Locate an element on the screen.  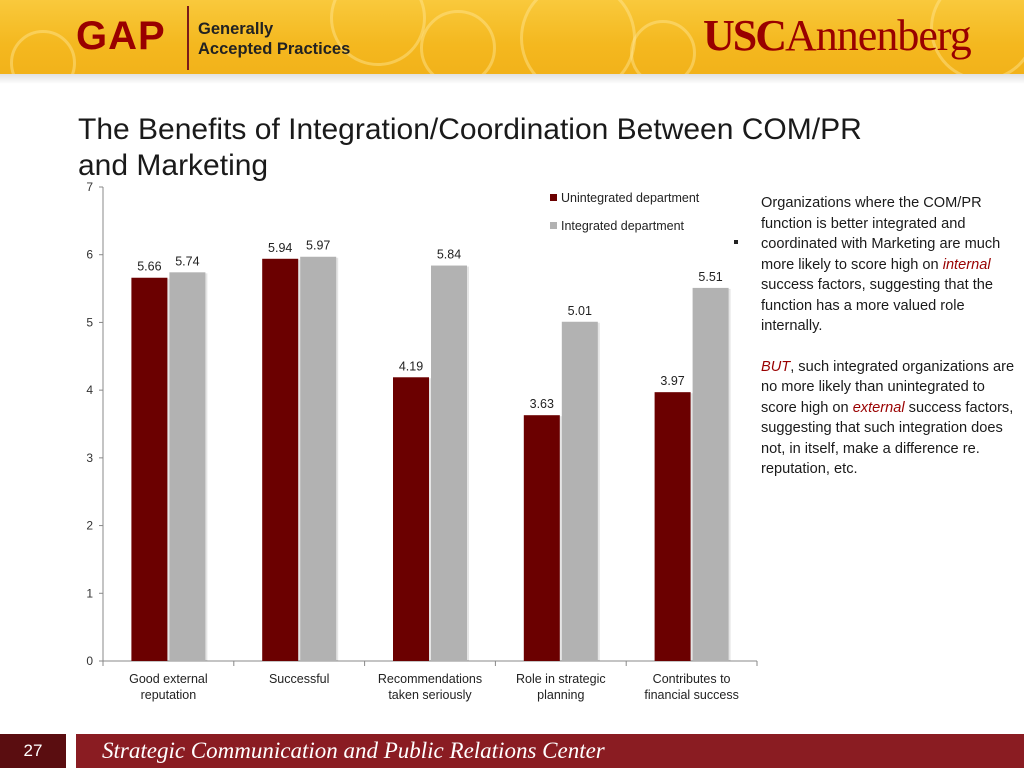
data-label: 5.94 is located at coordinates (280, 248).